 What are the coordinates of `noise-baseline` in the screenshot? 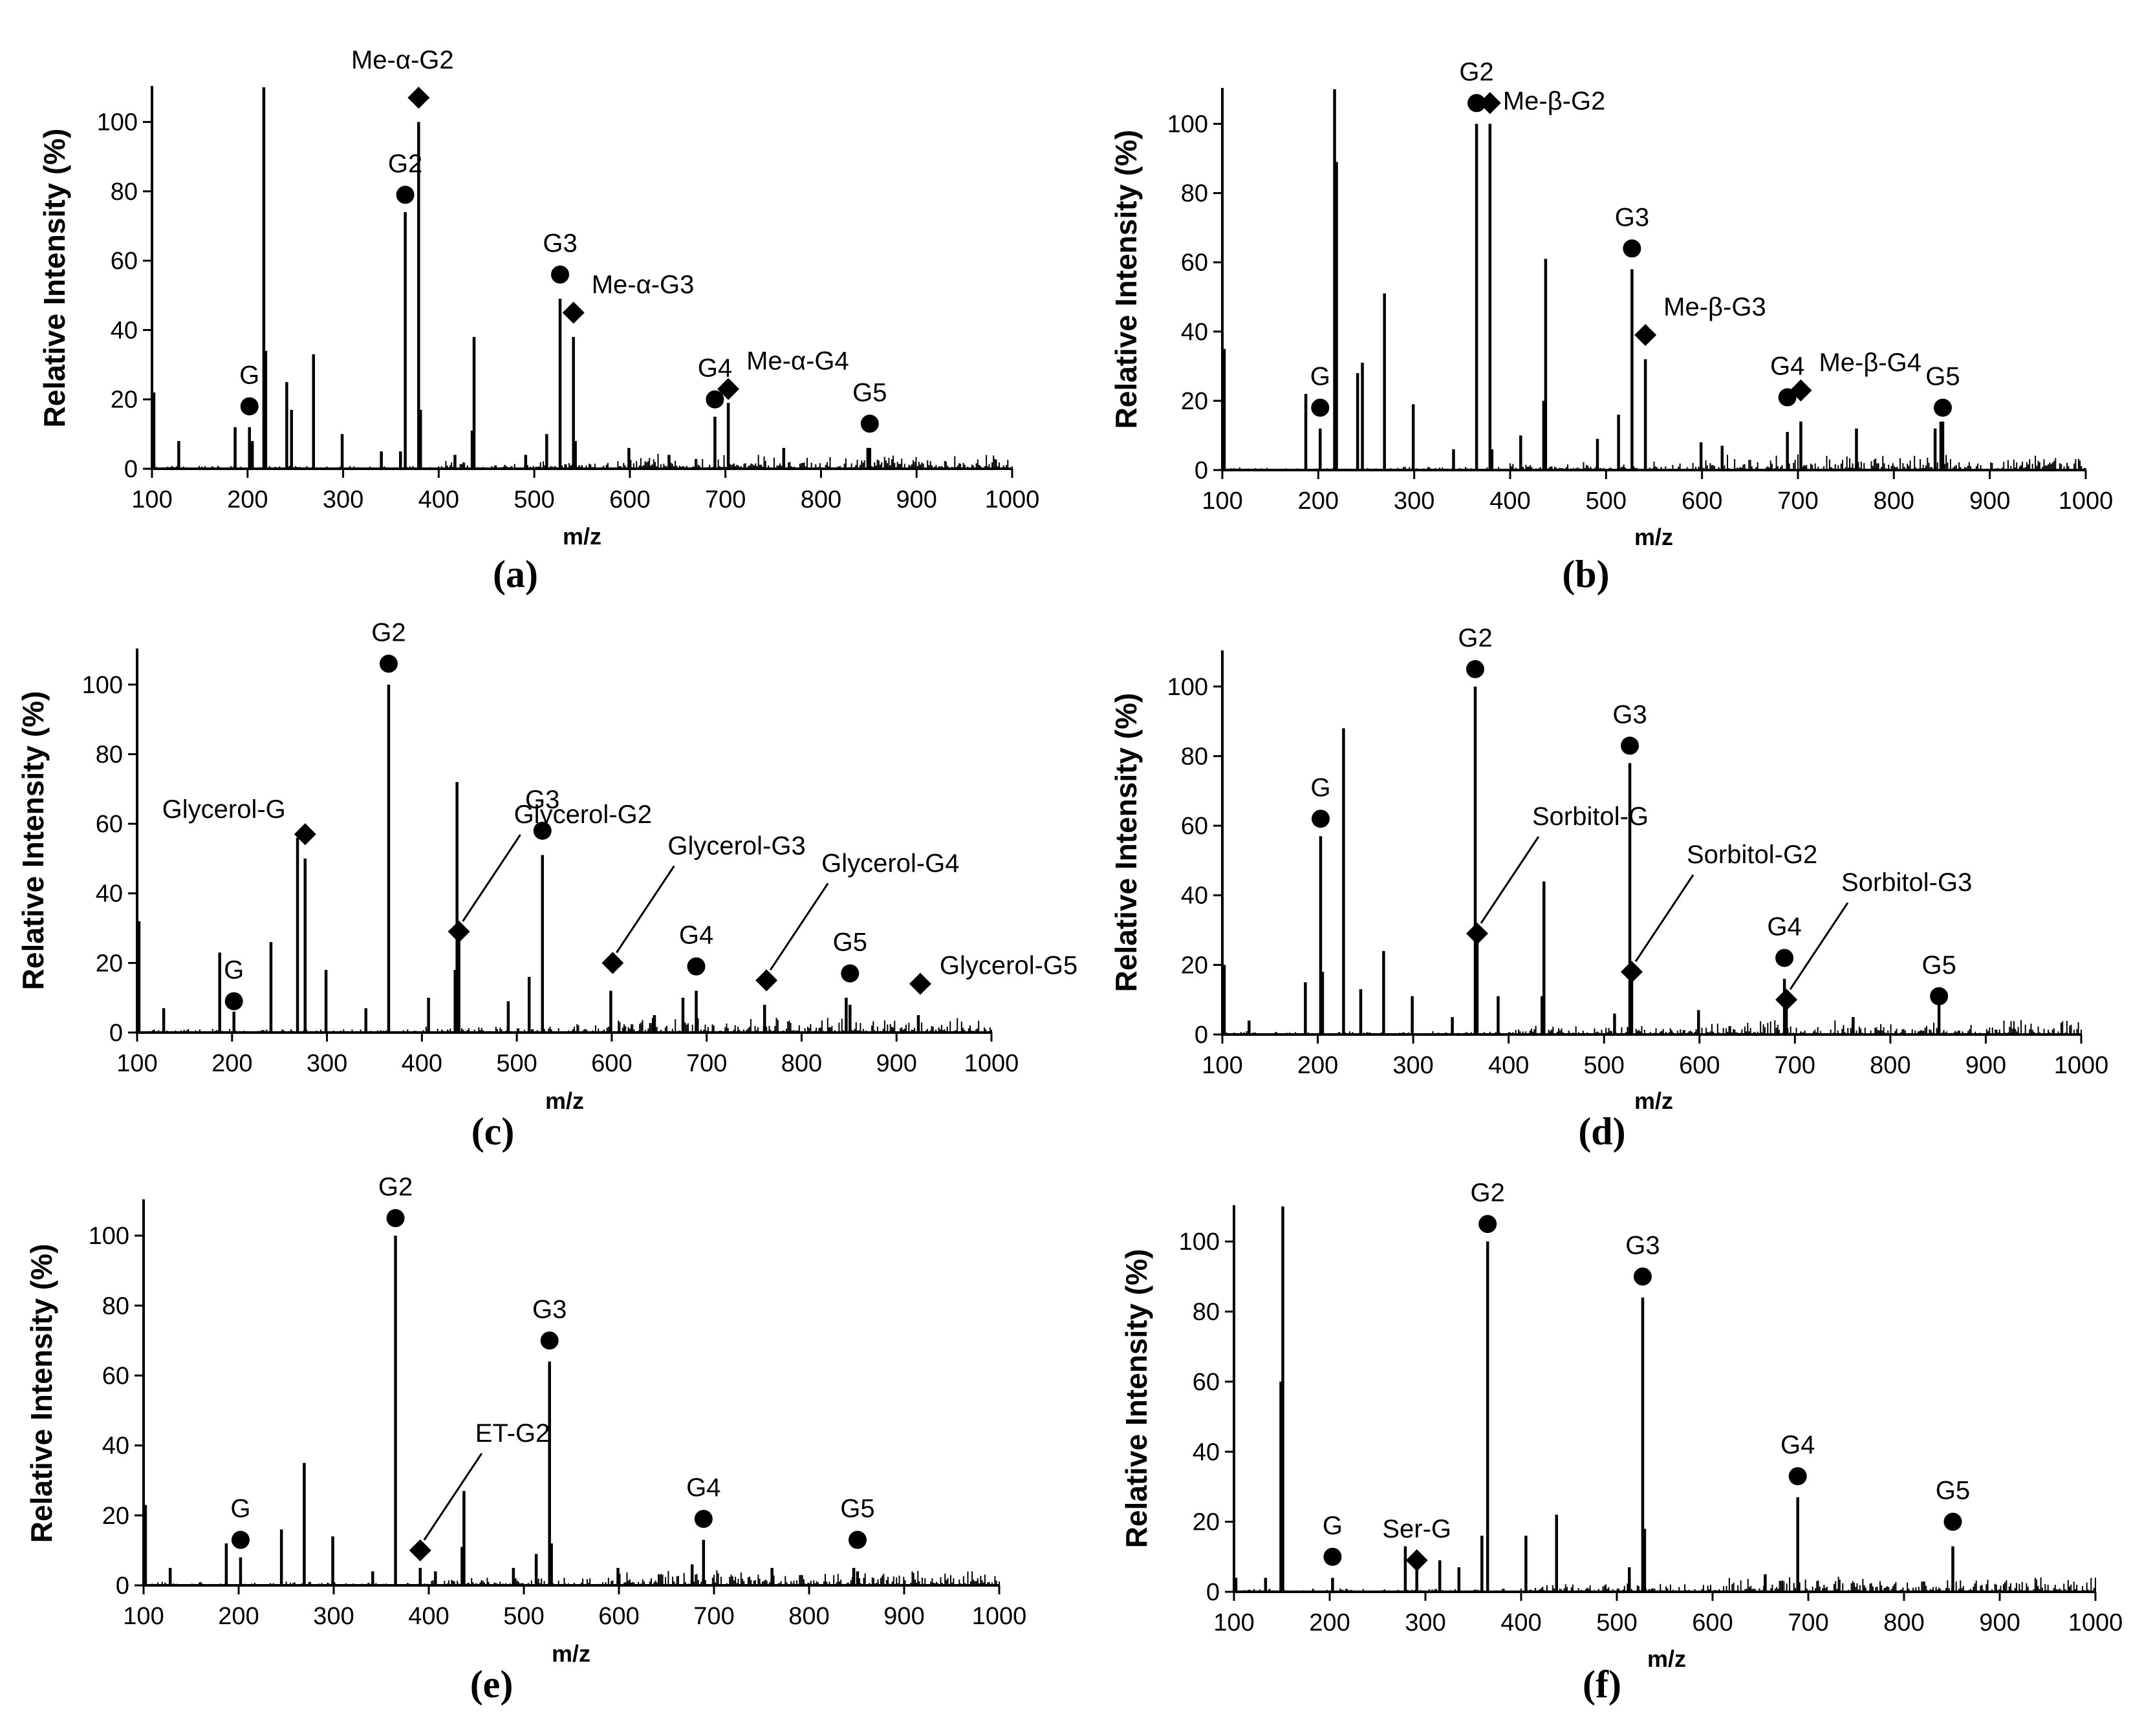 It's located at (1652, 1027).